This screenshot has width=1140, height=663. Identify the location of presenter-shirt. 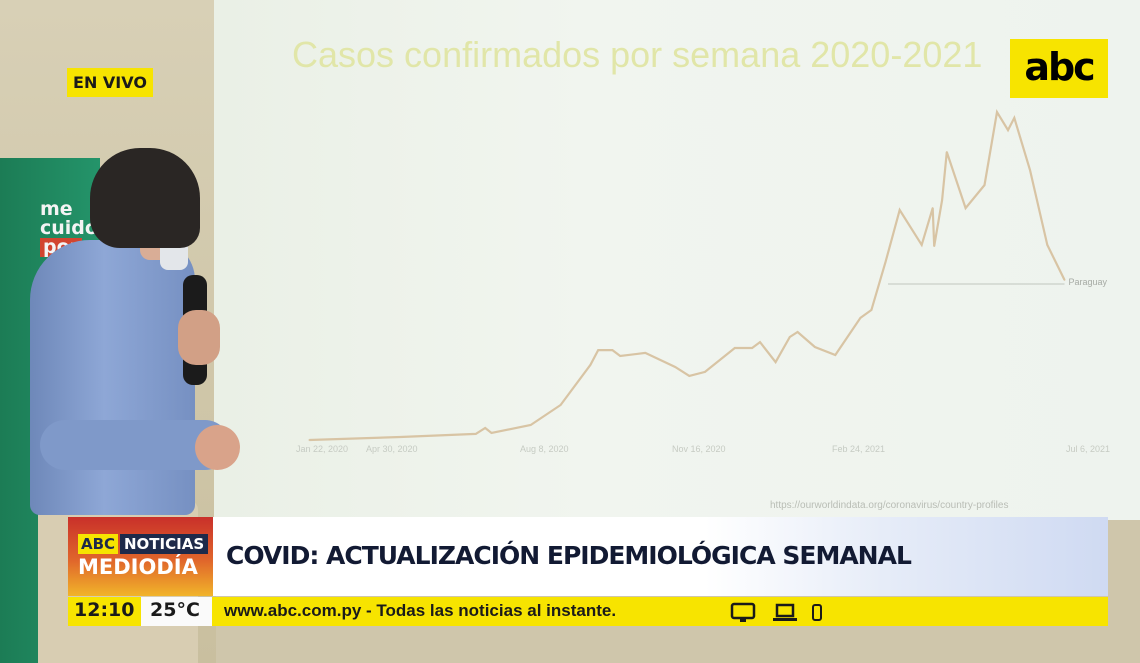
(112, 377).